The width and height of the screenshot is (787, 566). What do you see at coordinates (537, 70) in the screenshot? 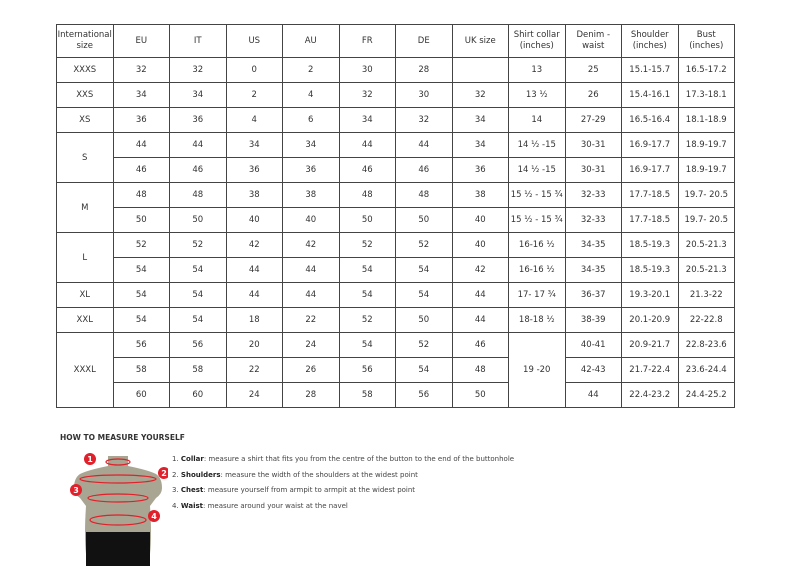
I see `table-cell: 13` at bounding box center [537, 70].